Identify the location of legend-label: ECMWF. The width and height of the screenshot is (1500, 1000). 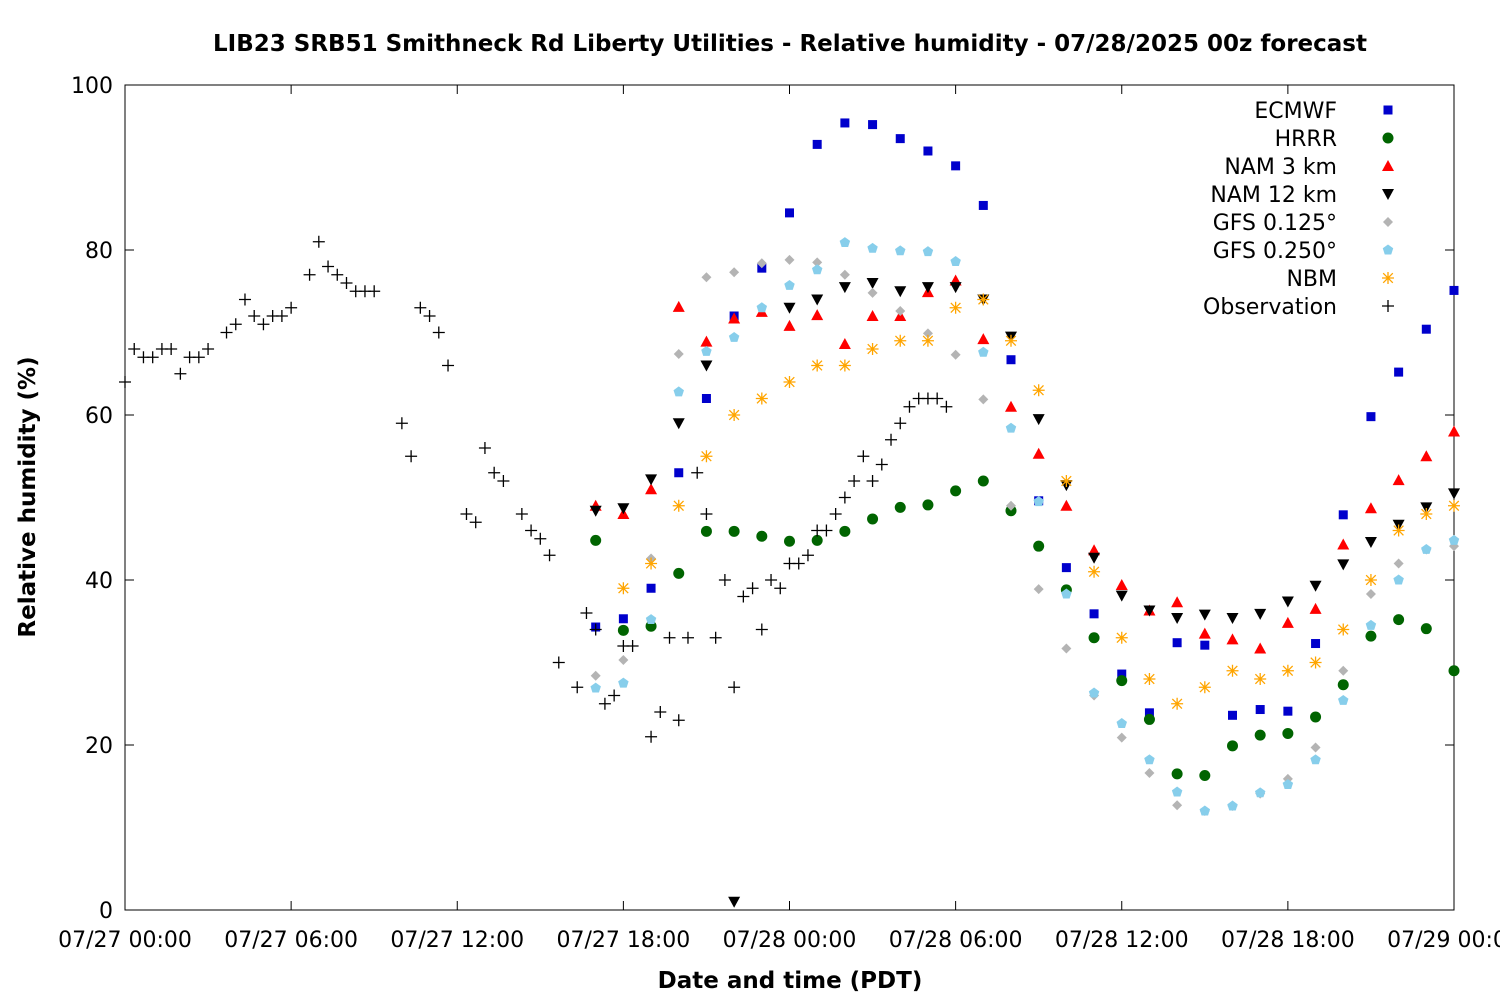
(1295, 111).